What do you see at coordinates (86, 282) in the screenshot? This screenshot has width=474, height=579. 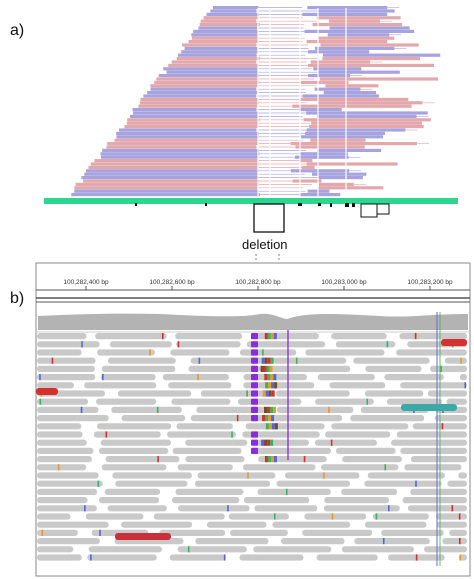 I see `ruler-tick-label: 100,282,400 bp` at bounding box center [86, 282].